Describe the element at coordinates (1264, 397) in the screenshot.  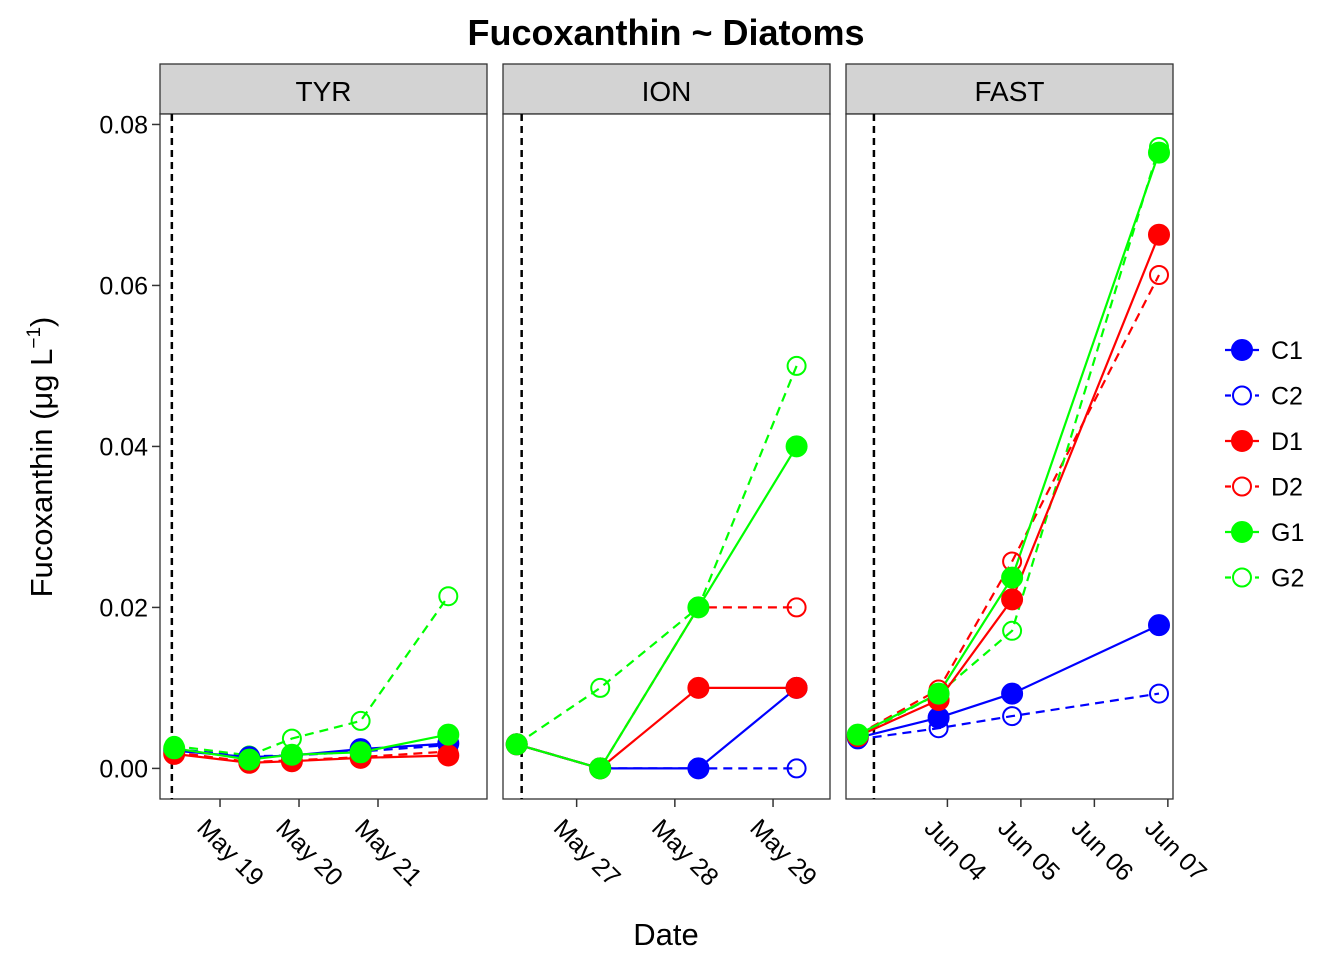
I see `legend-item-c2: C2` at that location.